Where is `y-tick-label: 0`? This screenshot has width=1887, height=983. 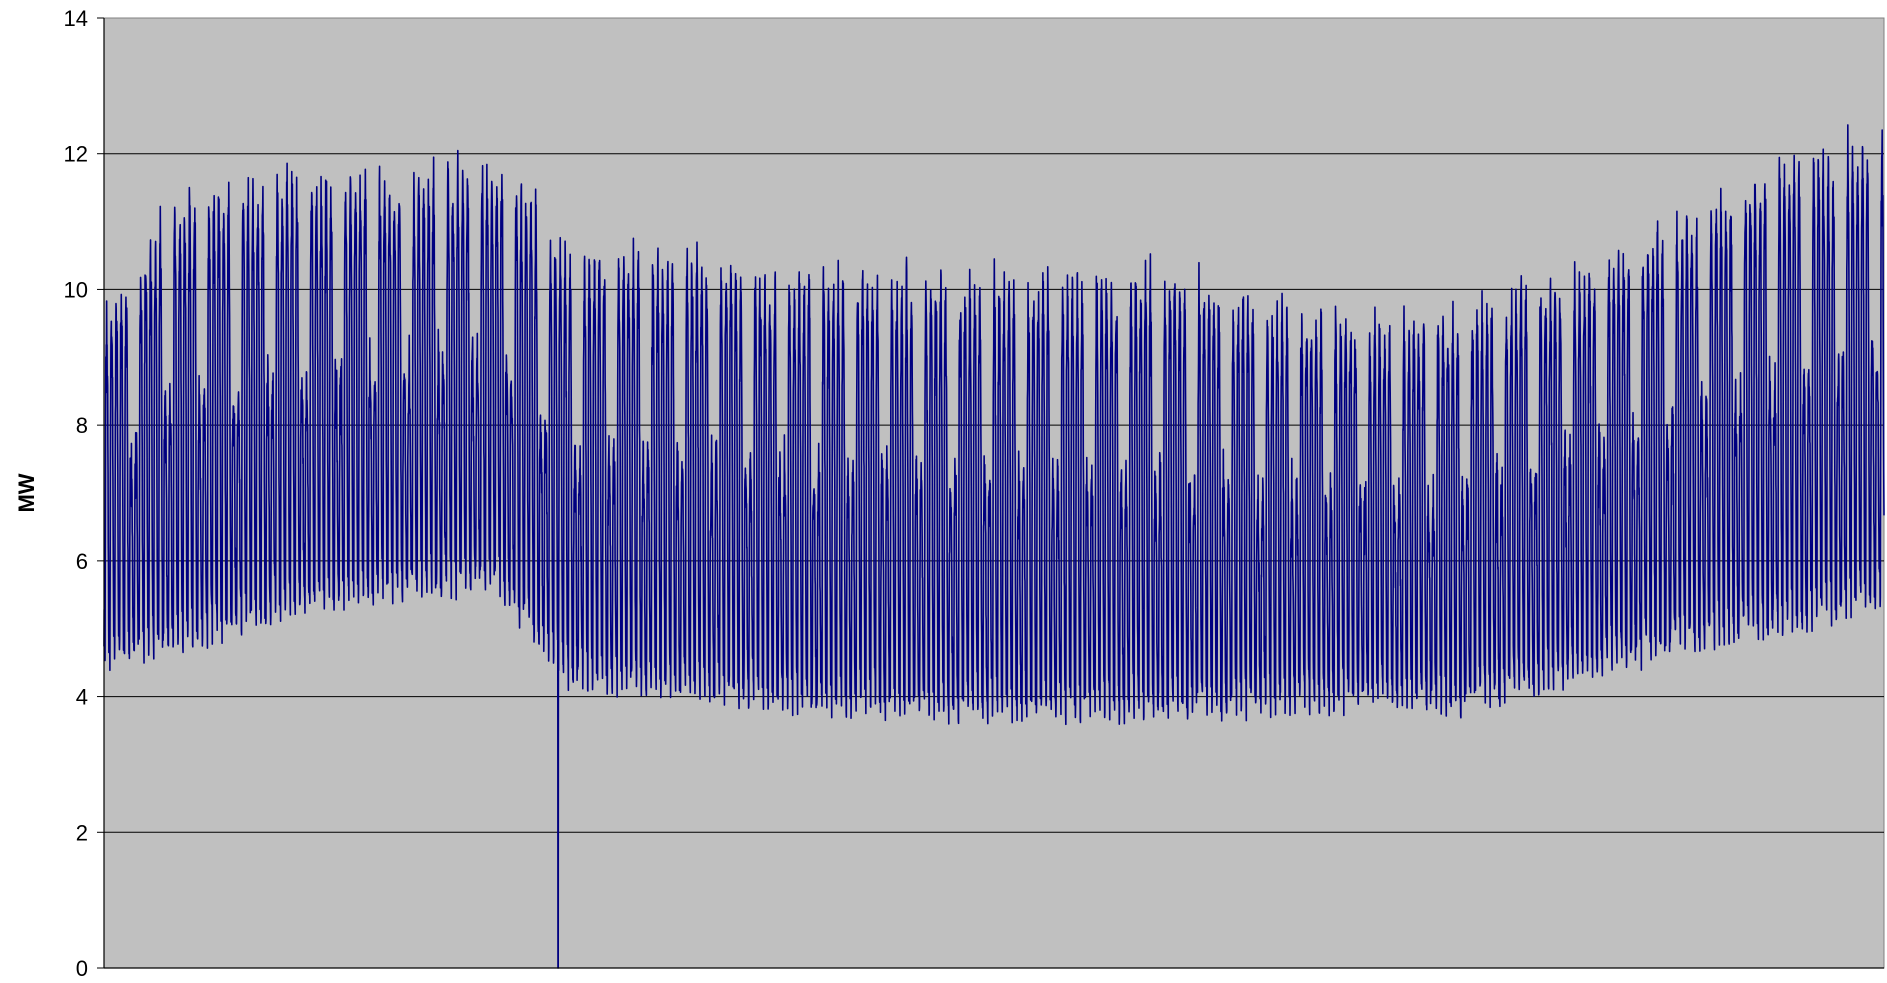
y-tick-label: 0 is located at coordinates (82, 968).